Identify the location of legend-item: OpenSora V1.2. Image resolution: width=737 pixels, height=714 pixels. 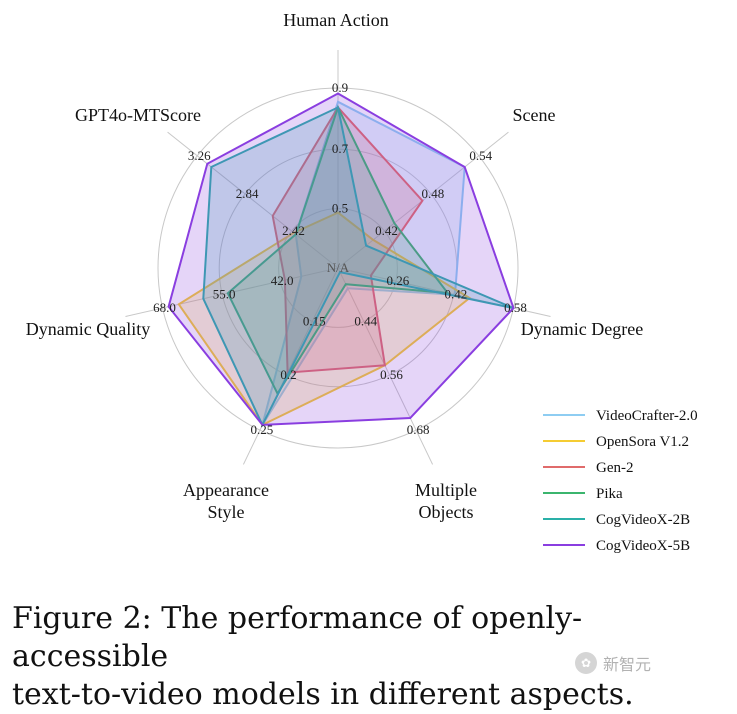
(642, 442).